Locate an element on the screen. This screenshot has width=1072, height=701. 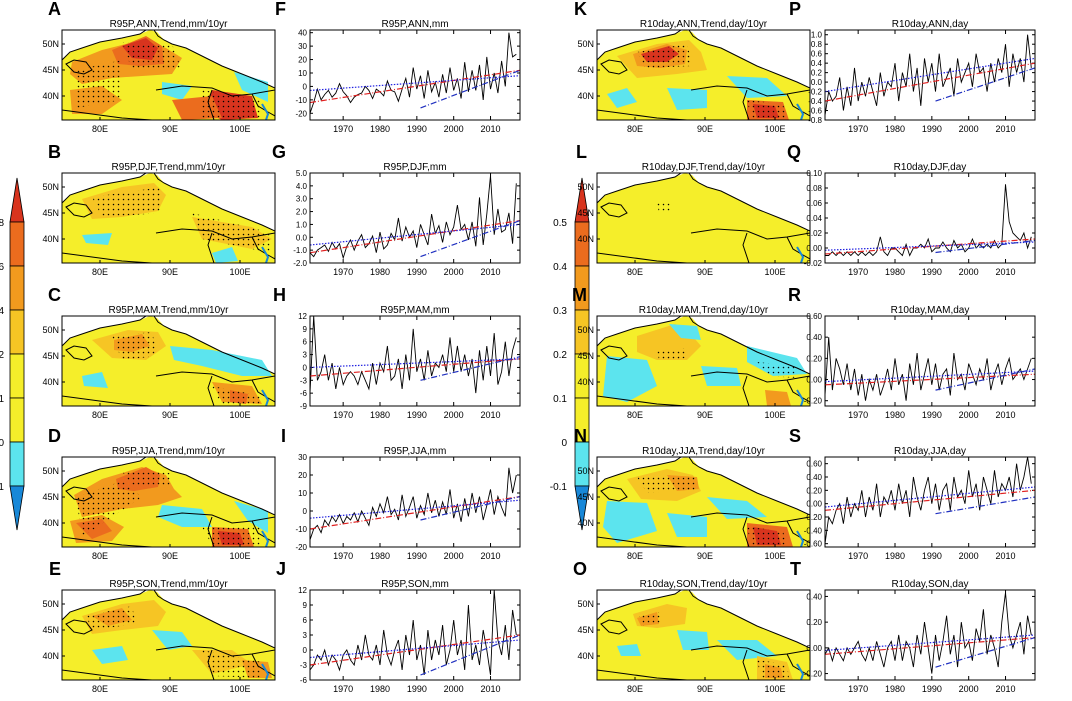
x-tick-label: 1980 is located at coordinates (895, 272).